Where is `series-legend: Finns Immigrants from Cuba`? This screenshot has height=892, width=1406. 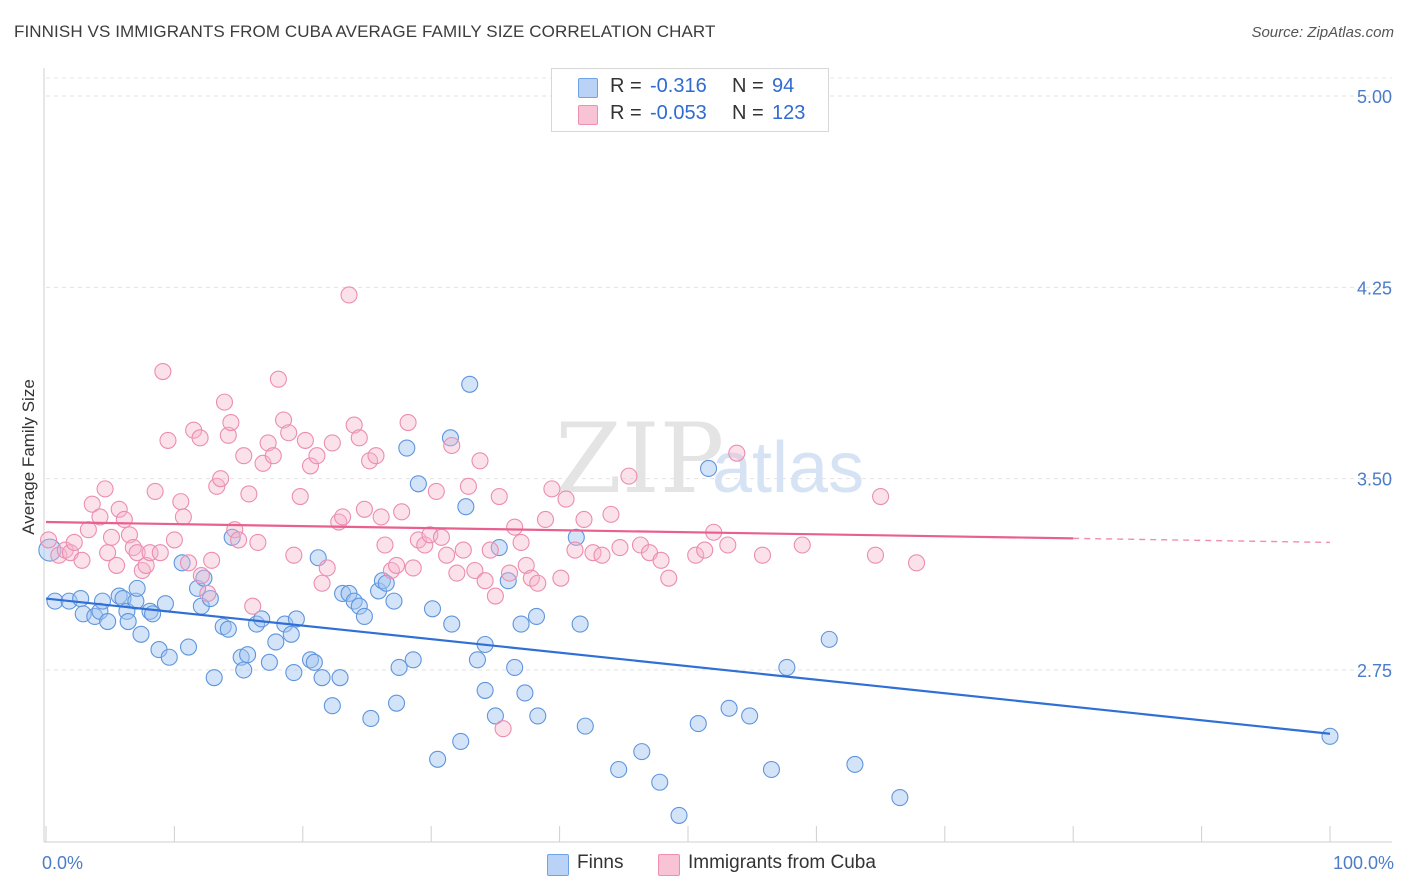
series-legend: Finns Immigrants from Cuba is located at coordinates (703, 865).